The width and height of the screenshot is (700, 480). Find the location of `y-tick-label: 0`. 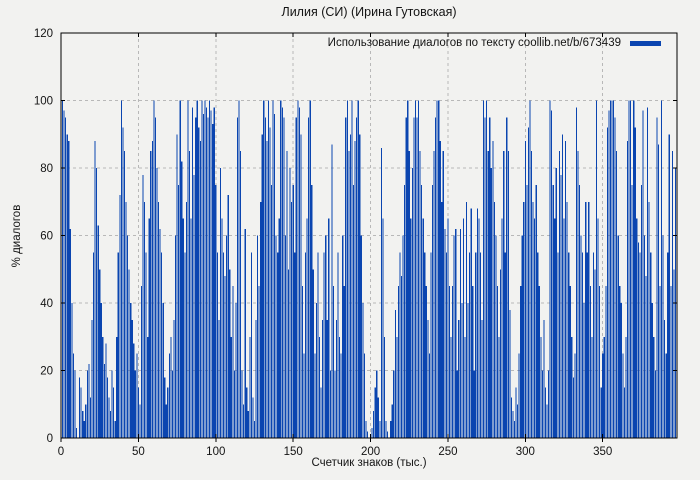

y-tick-label: 0 is located at coordinates (50, 439).